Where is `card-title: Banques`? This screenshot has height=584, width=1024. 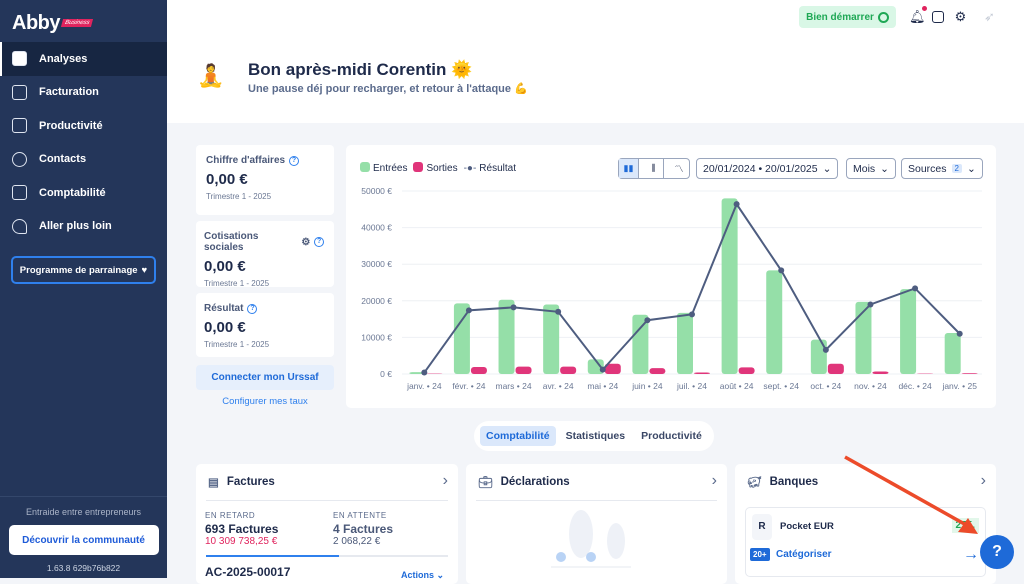 card-title: Banques is located at coordinates (794, 482).